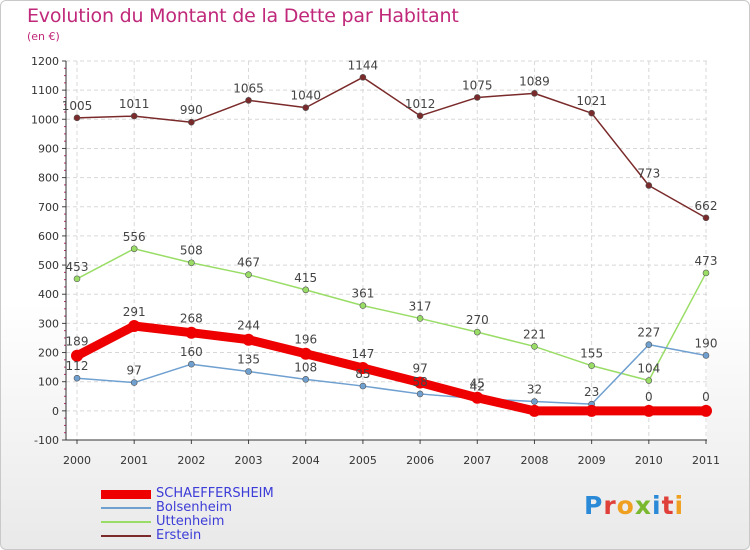 This screenshot has height=550, width=750. Describe the element at coordinates (477, 85) in the screenshot. I see `data-label: 1075` at that location.